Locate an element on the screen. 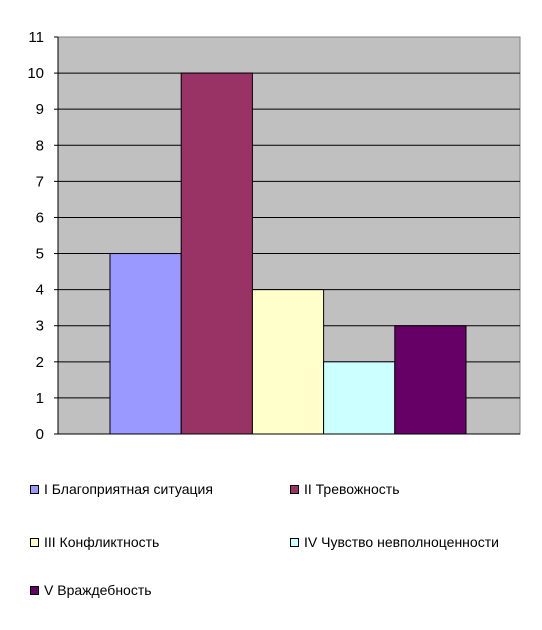  y-tick-label-1: 1 is located at coordinates (40, 398).